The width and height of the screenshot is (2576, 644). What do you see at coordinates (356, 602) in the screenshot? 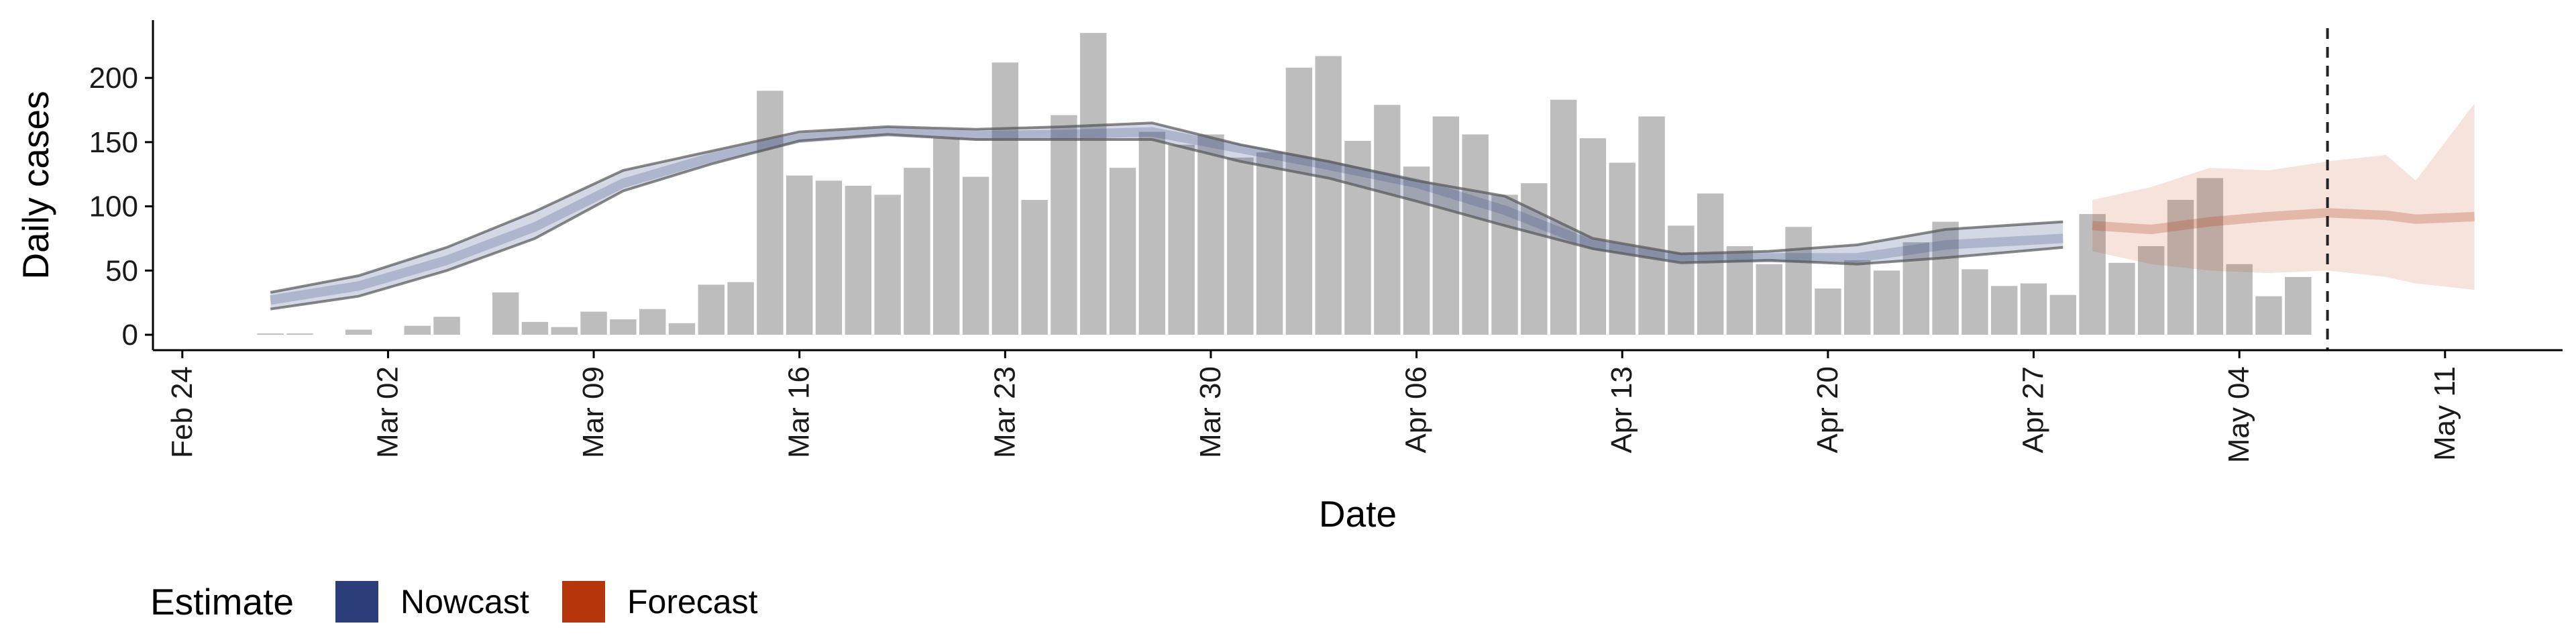
I see `legend-swatch-nowcast` at bounding box center [356, 602].